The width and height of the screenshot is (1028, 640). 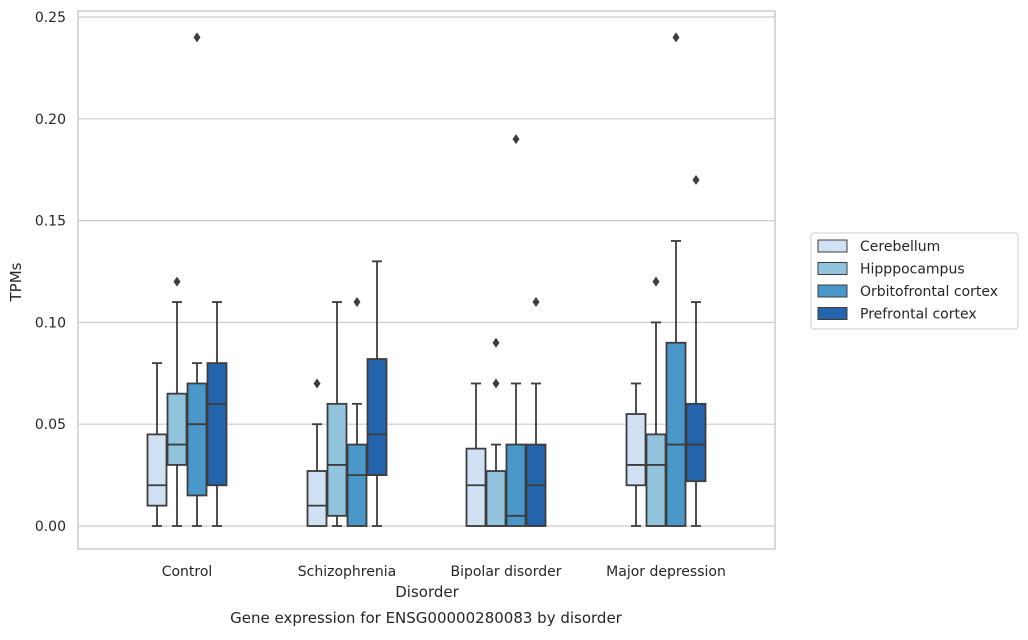 I want to click on y-tick-label: 0.15, so click(x=50, y=222).